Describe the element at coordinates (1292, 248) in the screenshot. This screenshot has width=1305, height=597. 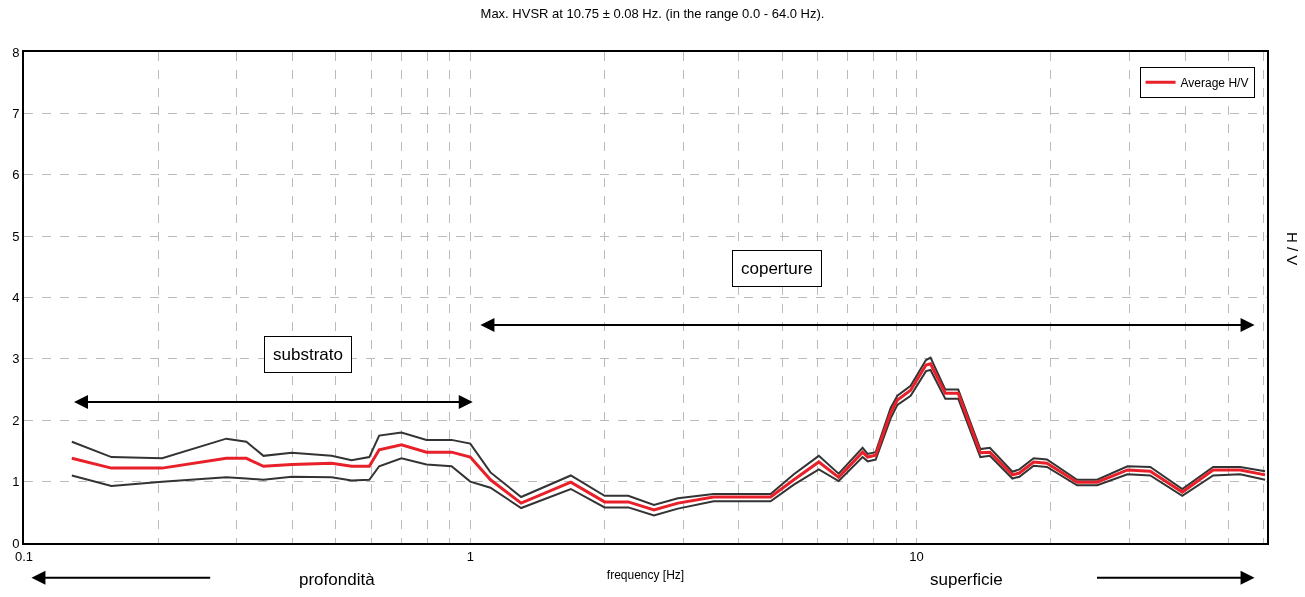
I see `y-axis-title: H / V` at that location.